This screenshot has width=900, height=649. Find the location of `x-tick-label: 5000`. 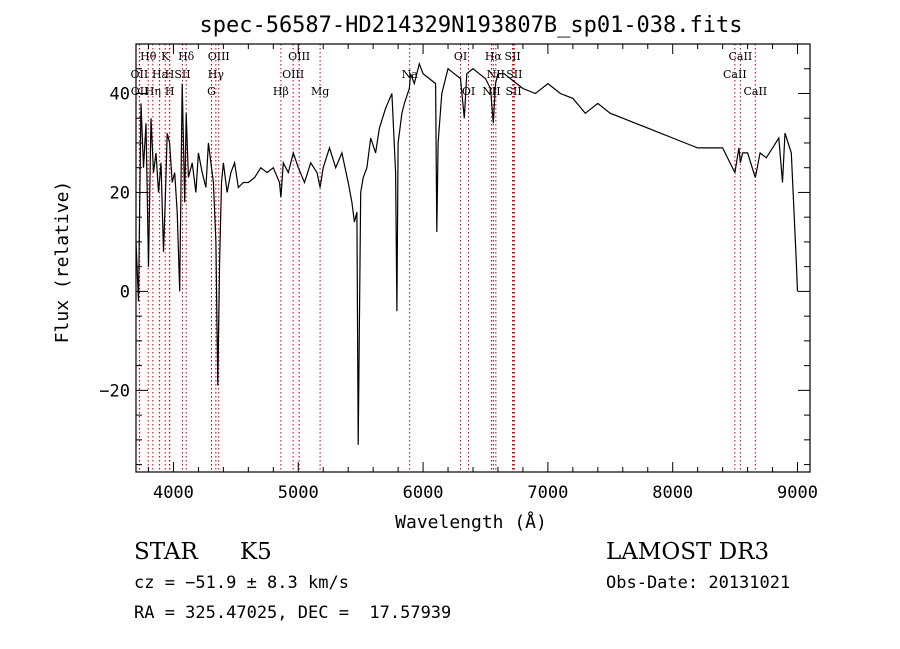

x-tick-label: 5000 is located at coordinates (298, 493).